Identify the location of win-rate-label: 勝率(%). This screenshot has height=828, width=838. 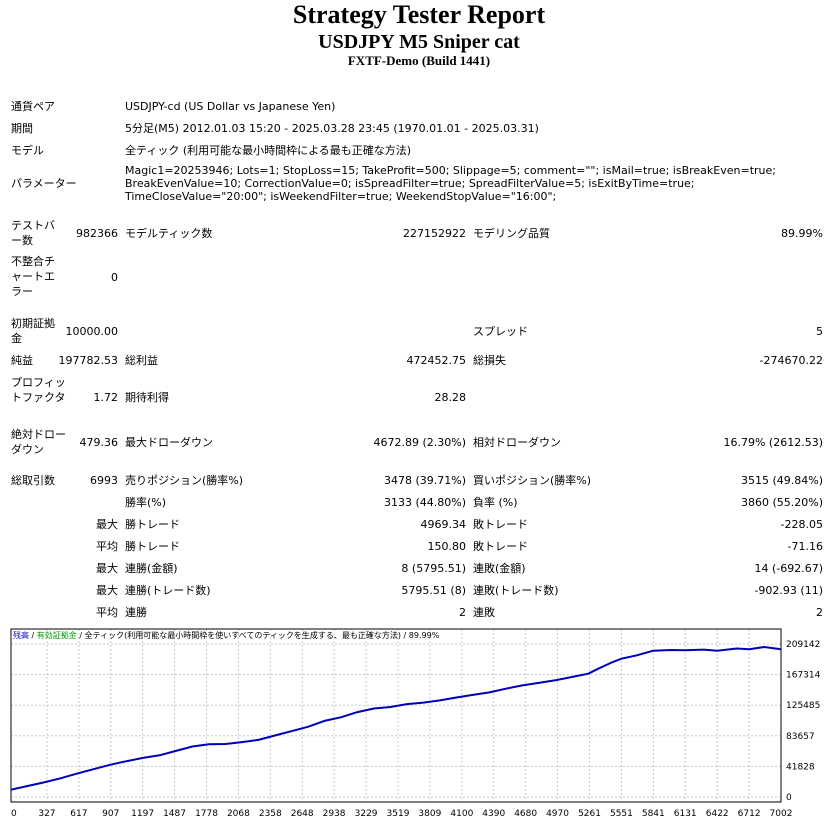
(146, 502).